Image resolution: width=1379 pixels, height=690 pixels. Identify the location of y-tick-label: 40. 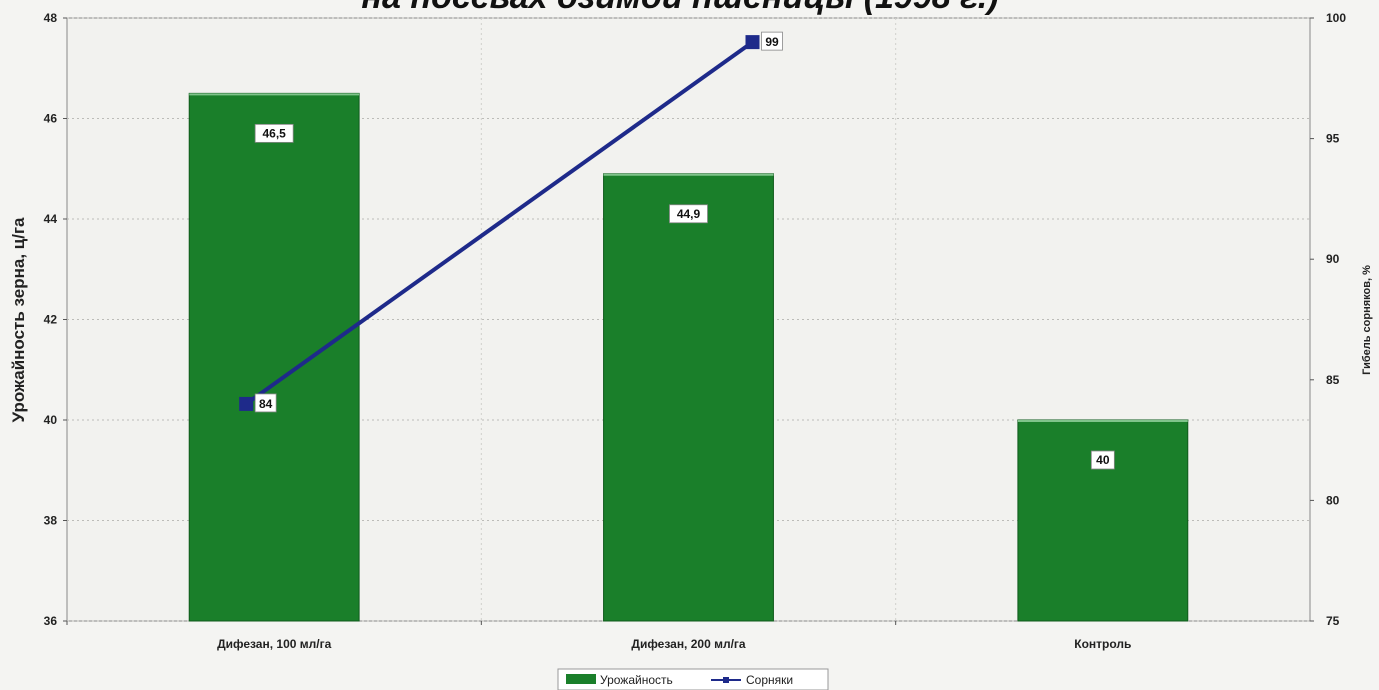
(51, 420).